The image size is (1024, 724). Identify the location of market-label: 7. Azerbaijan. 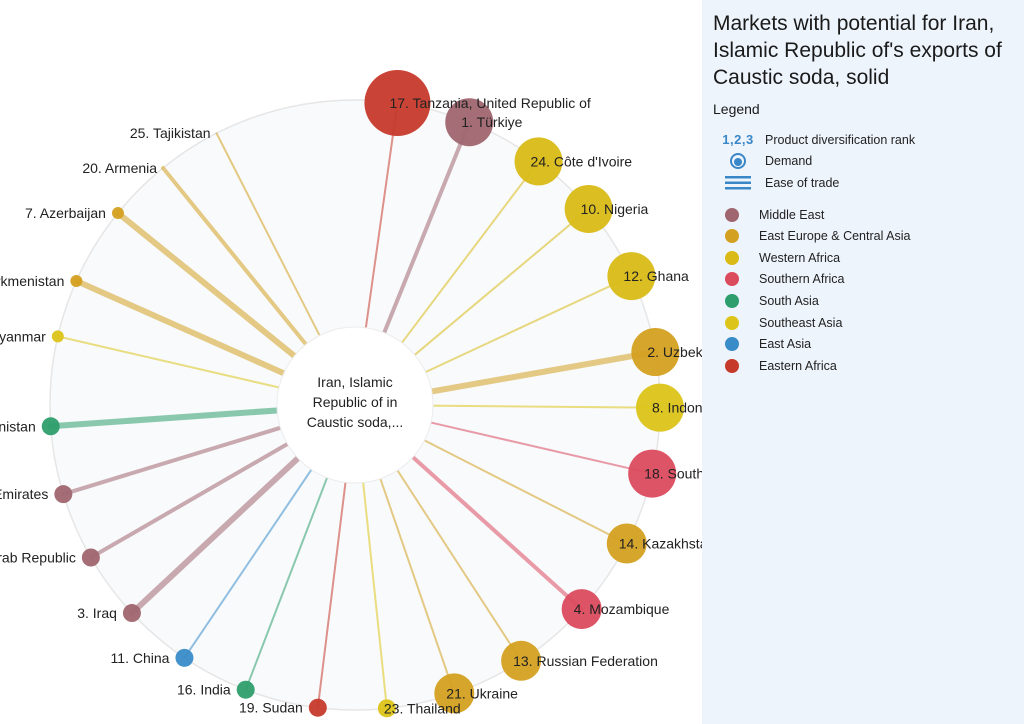
(65, 213).